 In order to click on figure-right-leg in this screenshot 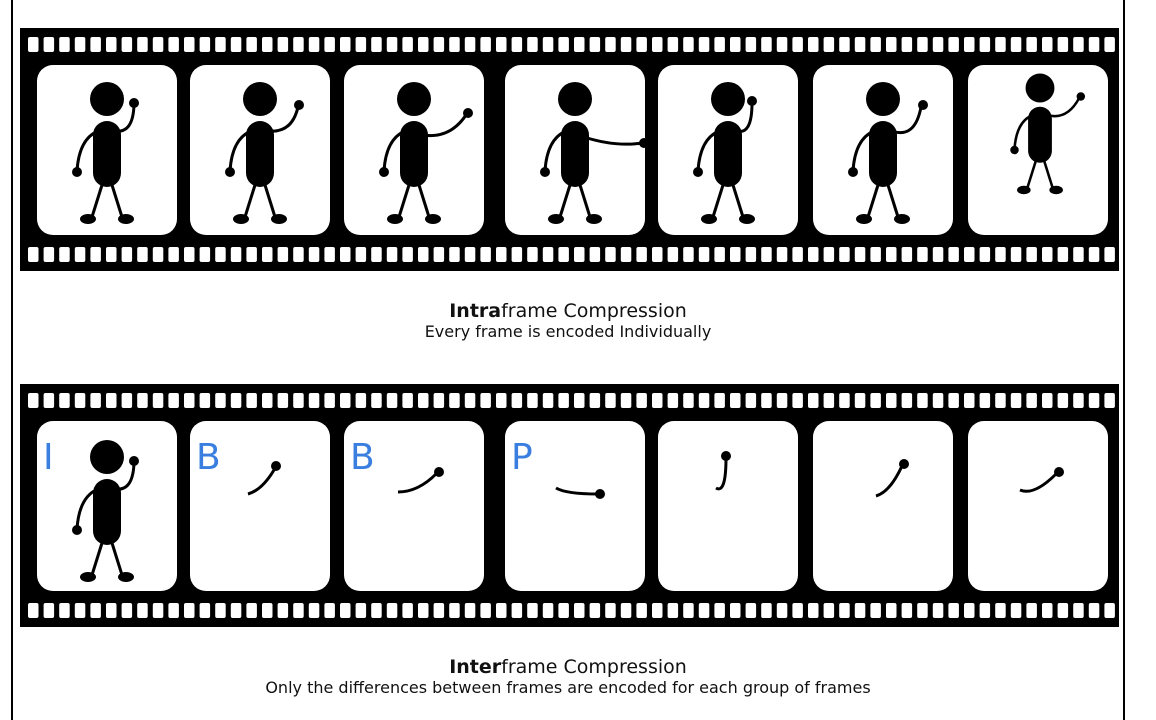, I will do `click(424, 201)`.